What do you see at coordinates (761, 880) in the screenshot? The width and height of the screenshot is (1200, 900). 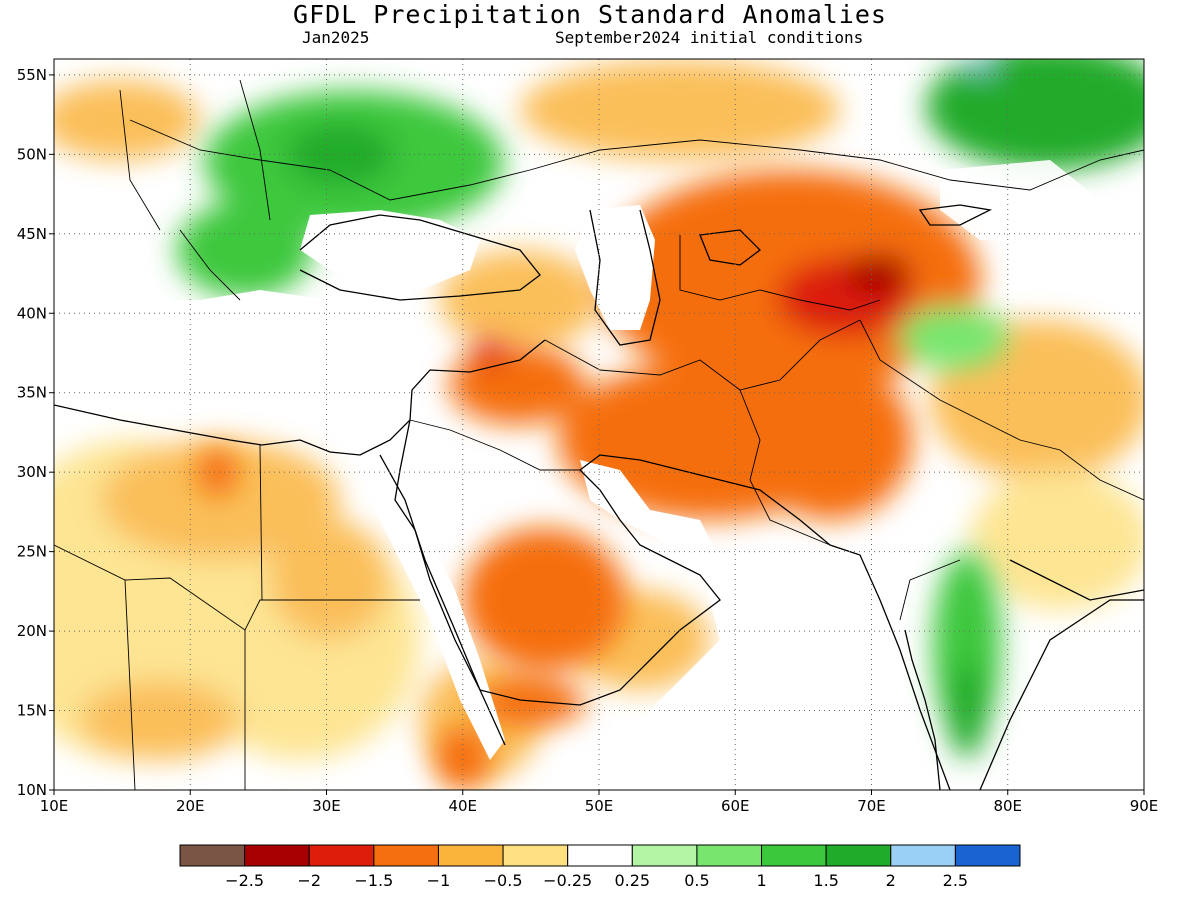 I see `colorbar-label: 1` at bounding box center [761, 880].